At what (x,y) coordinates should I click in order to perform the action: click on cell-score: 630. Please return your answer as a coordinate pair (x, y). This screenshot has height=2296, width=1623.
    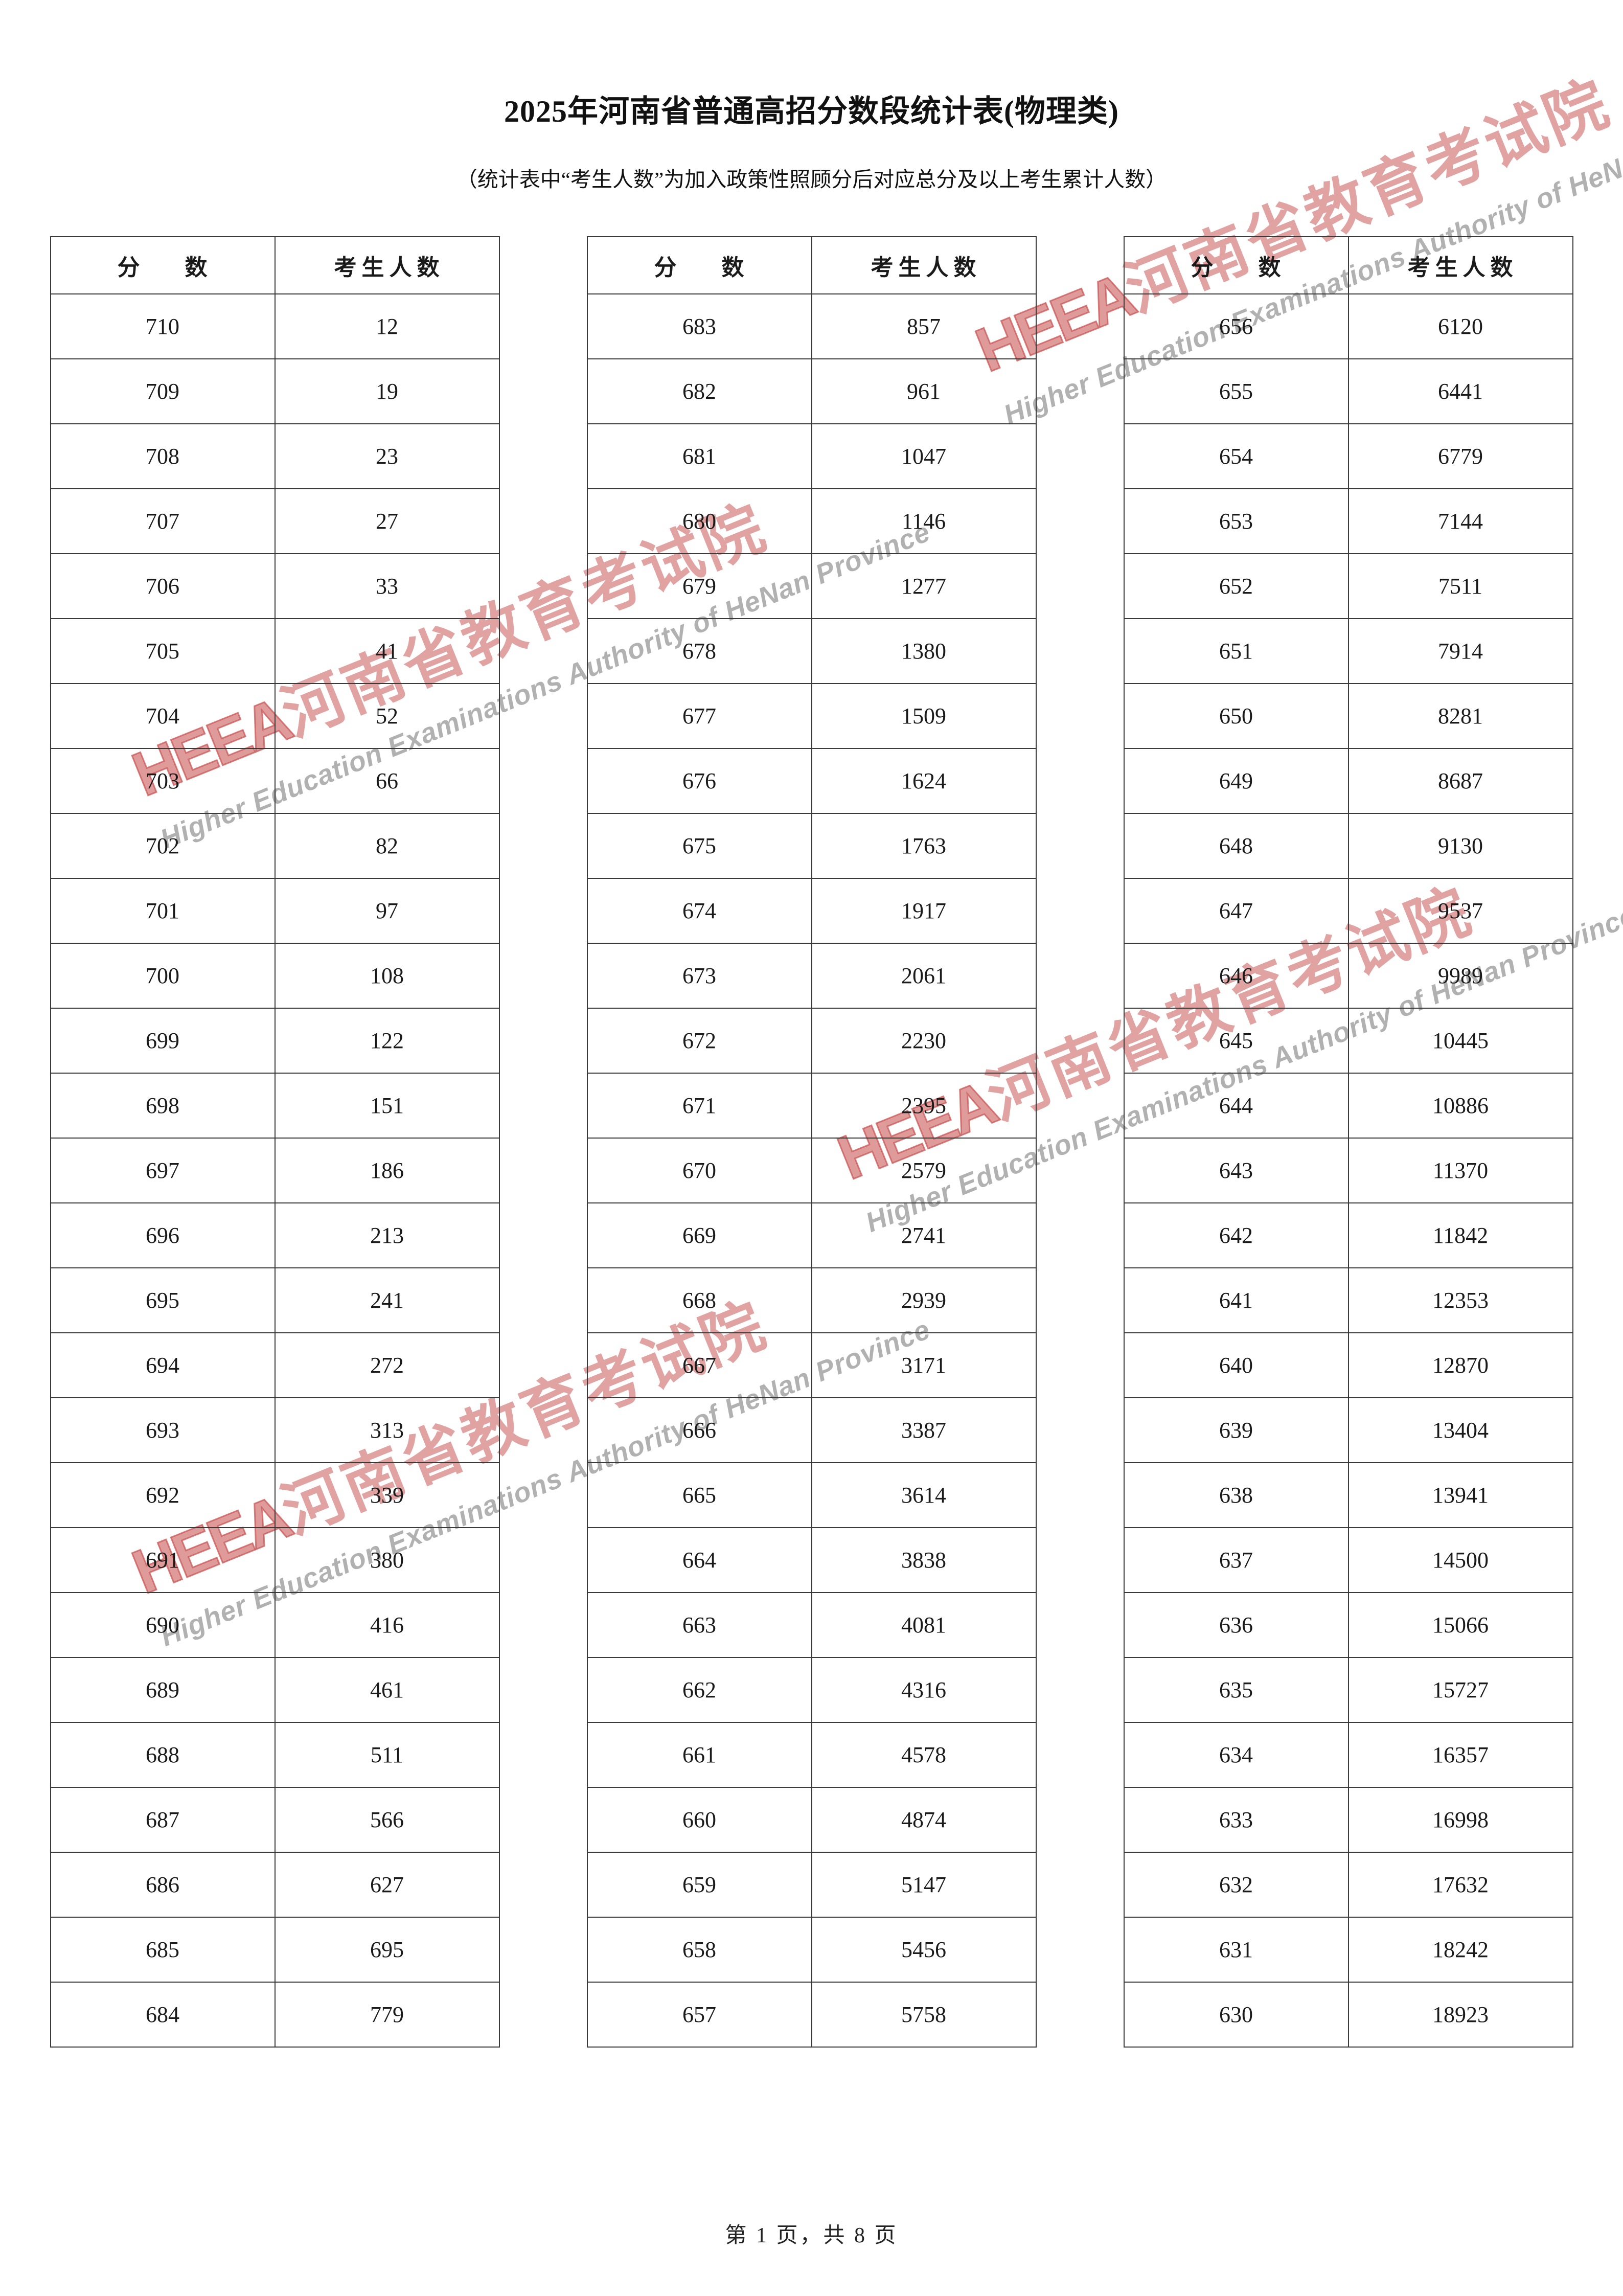
    Looking at the image, I should click on (1236, 2015).